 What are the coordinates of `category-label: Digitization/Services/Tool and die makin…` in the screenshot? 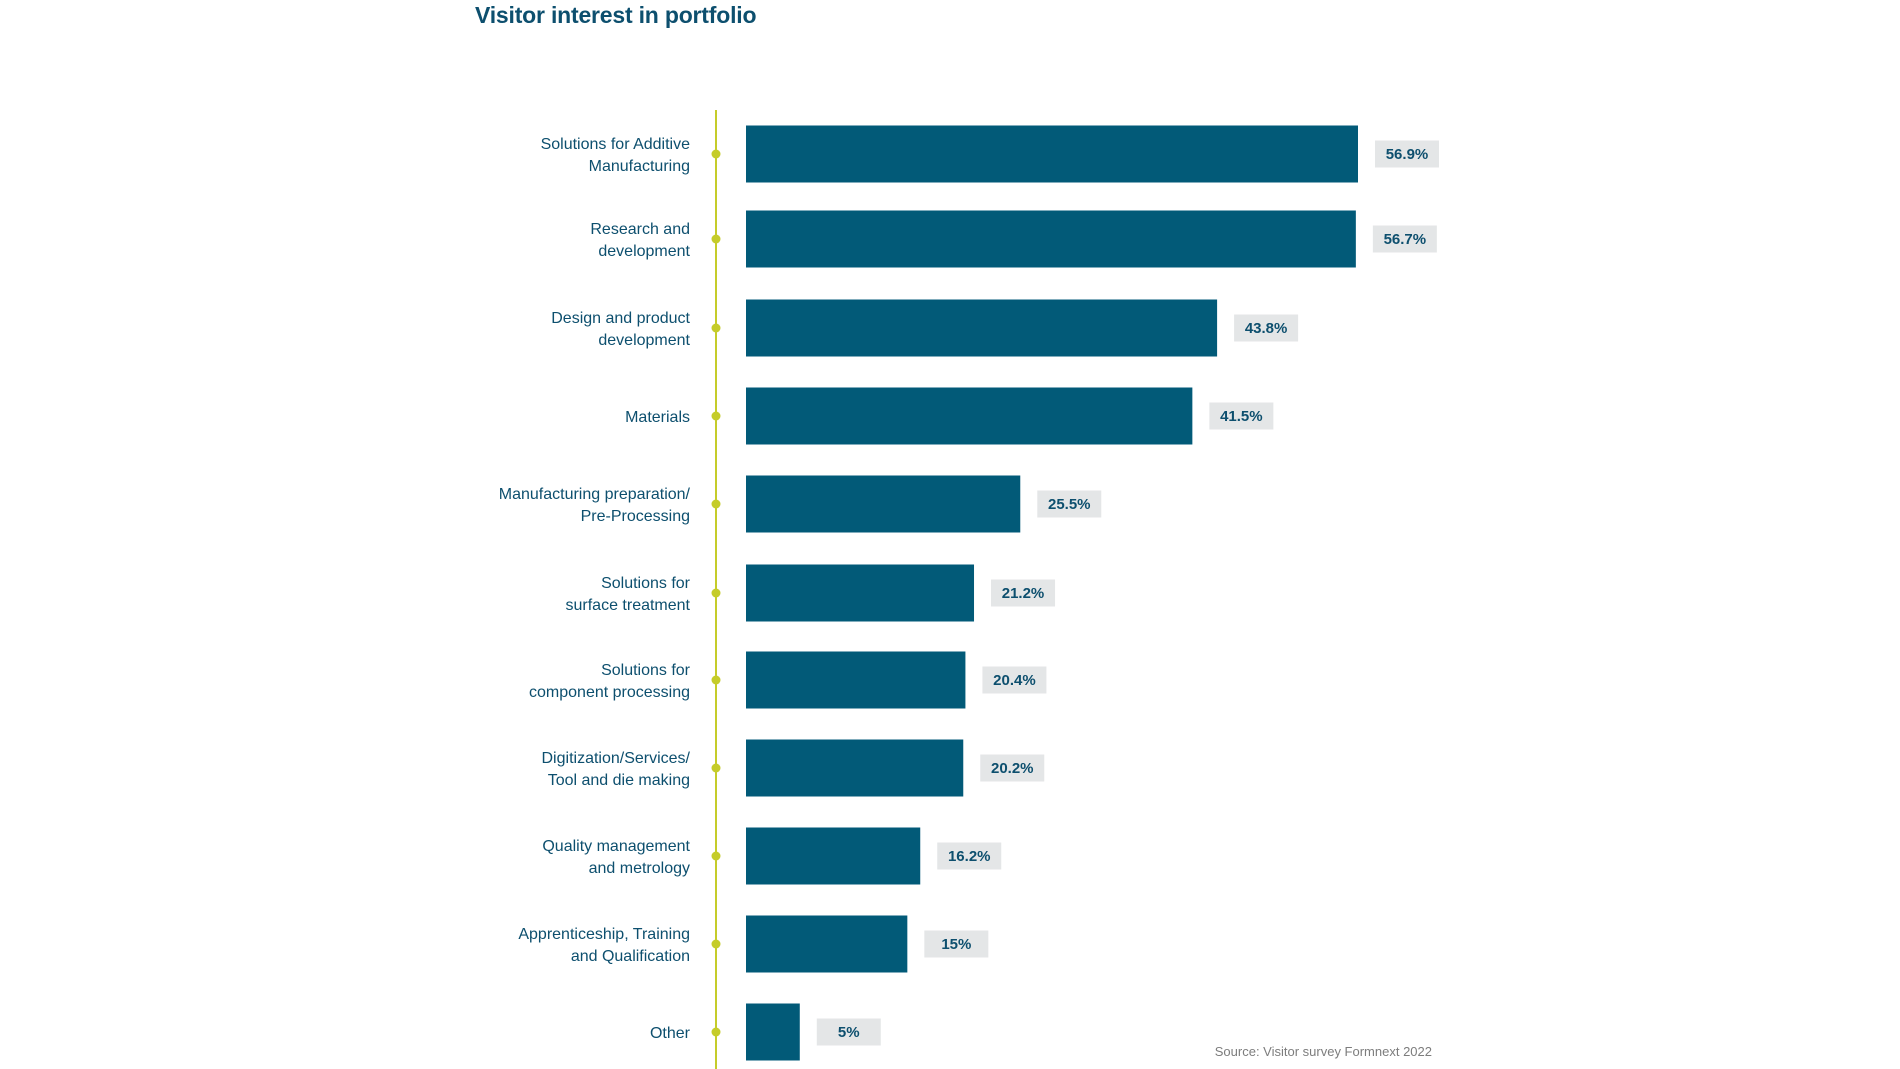 It's located at (616, 769).